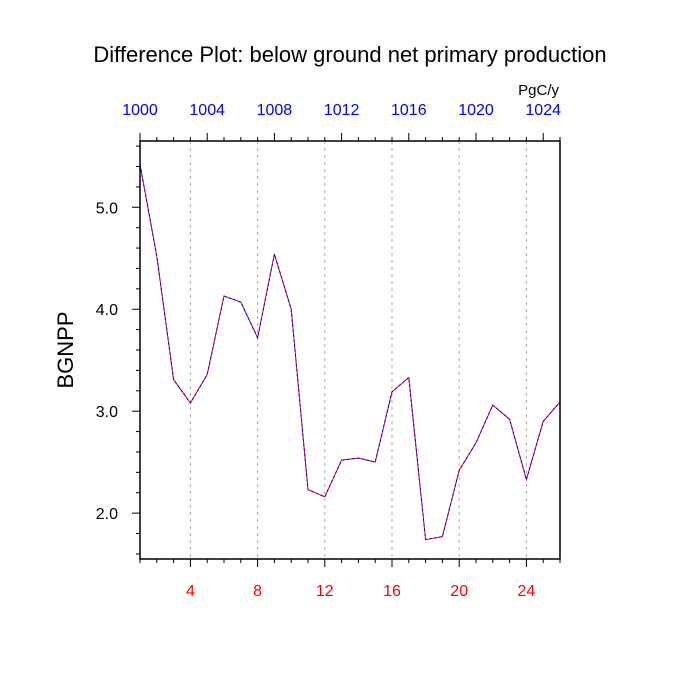 The image size is (700, 700). What do you see at coordinates (543, 110) in the screenshot?
I see `top-x-tick-label: 1024` at bounding box center [543, 110].